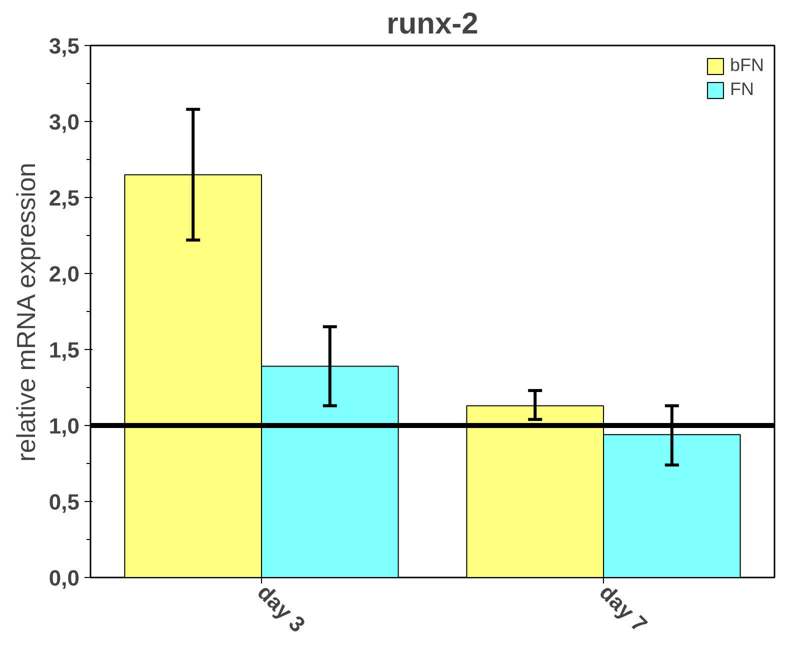 The height and width of the screenshot is (667, 794). What do you see at coordinates (64, 350) in the screenshot?
I see `y-tick-label: 1,5` at bounding box center [64, 350].